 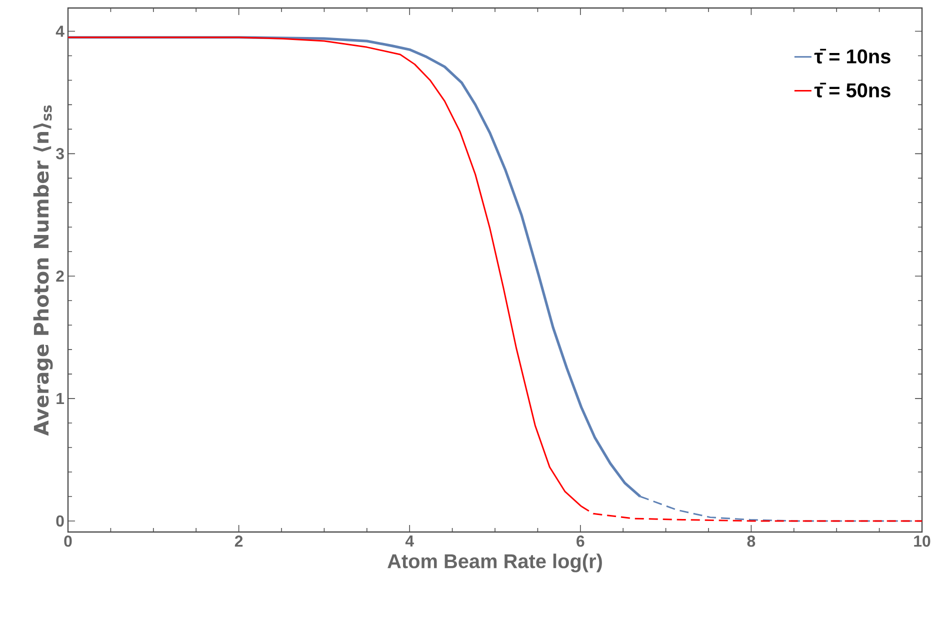 What do you see at coordinates (238, 541) in the screenshot?
I see `x-tick-label: 2` at bounding box center [238, 541].